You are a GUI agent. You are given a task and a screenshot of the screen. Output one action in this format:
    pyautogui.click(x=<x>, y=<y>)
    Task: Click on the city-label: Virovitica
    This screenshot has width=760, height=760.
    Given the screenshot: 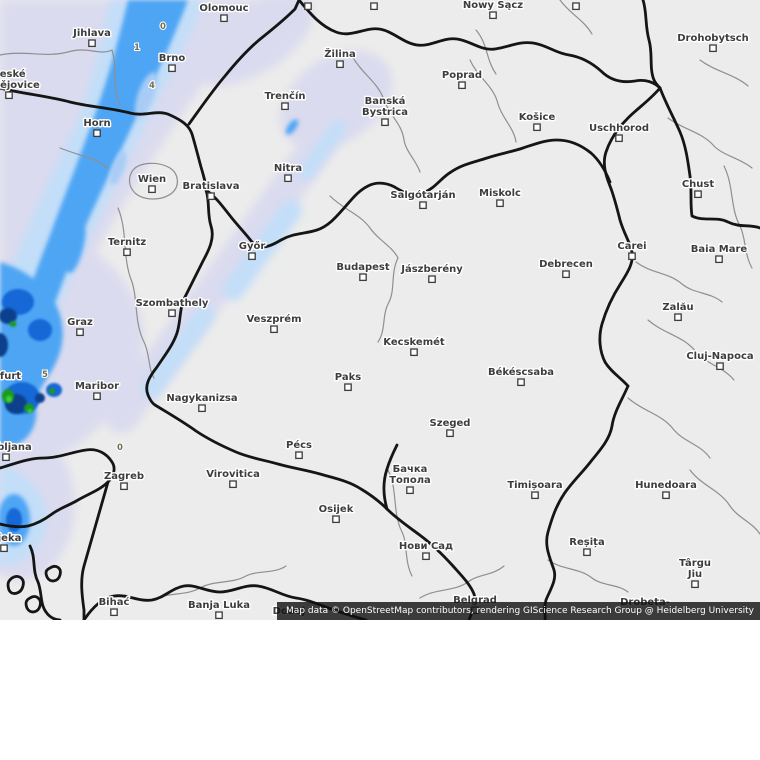 What is the action you would take?
    pyautogui.click(x=233, y=474)
    